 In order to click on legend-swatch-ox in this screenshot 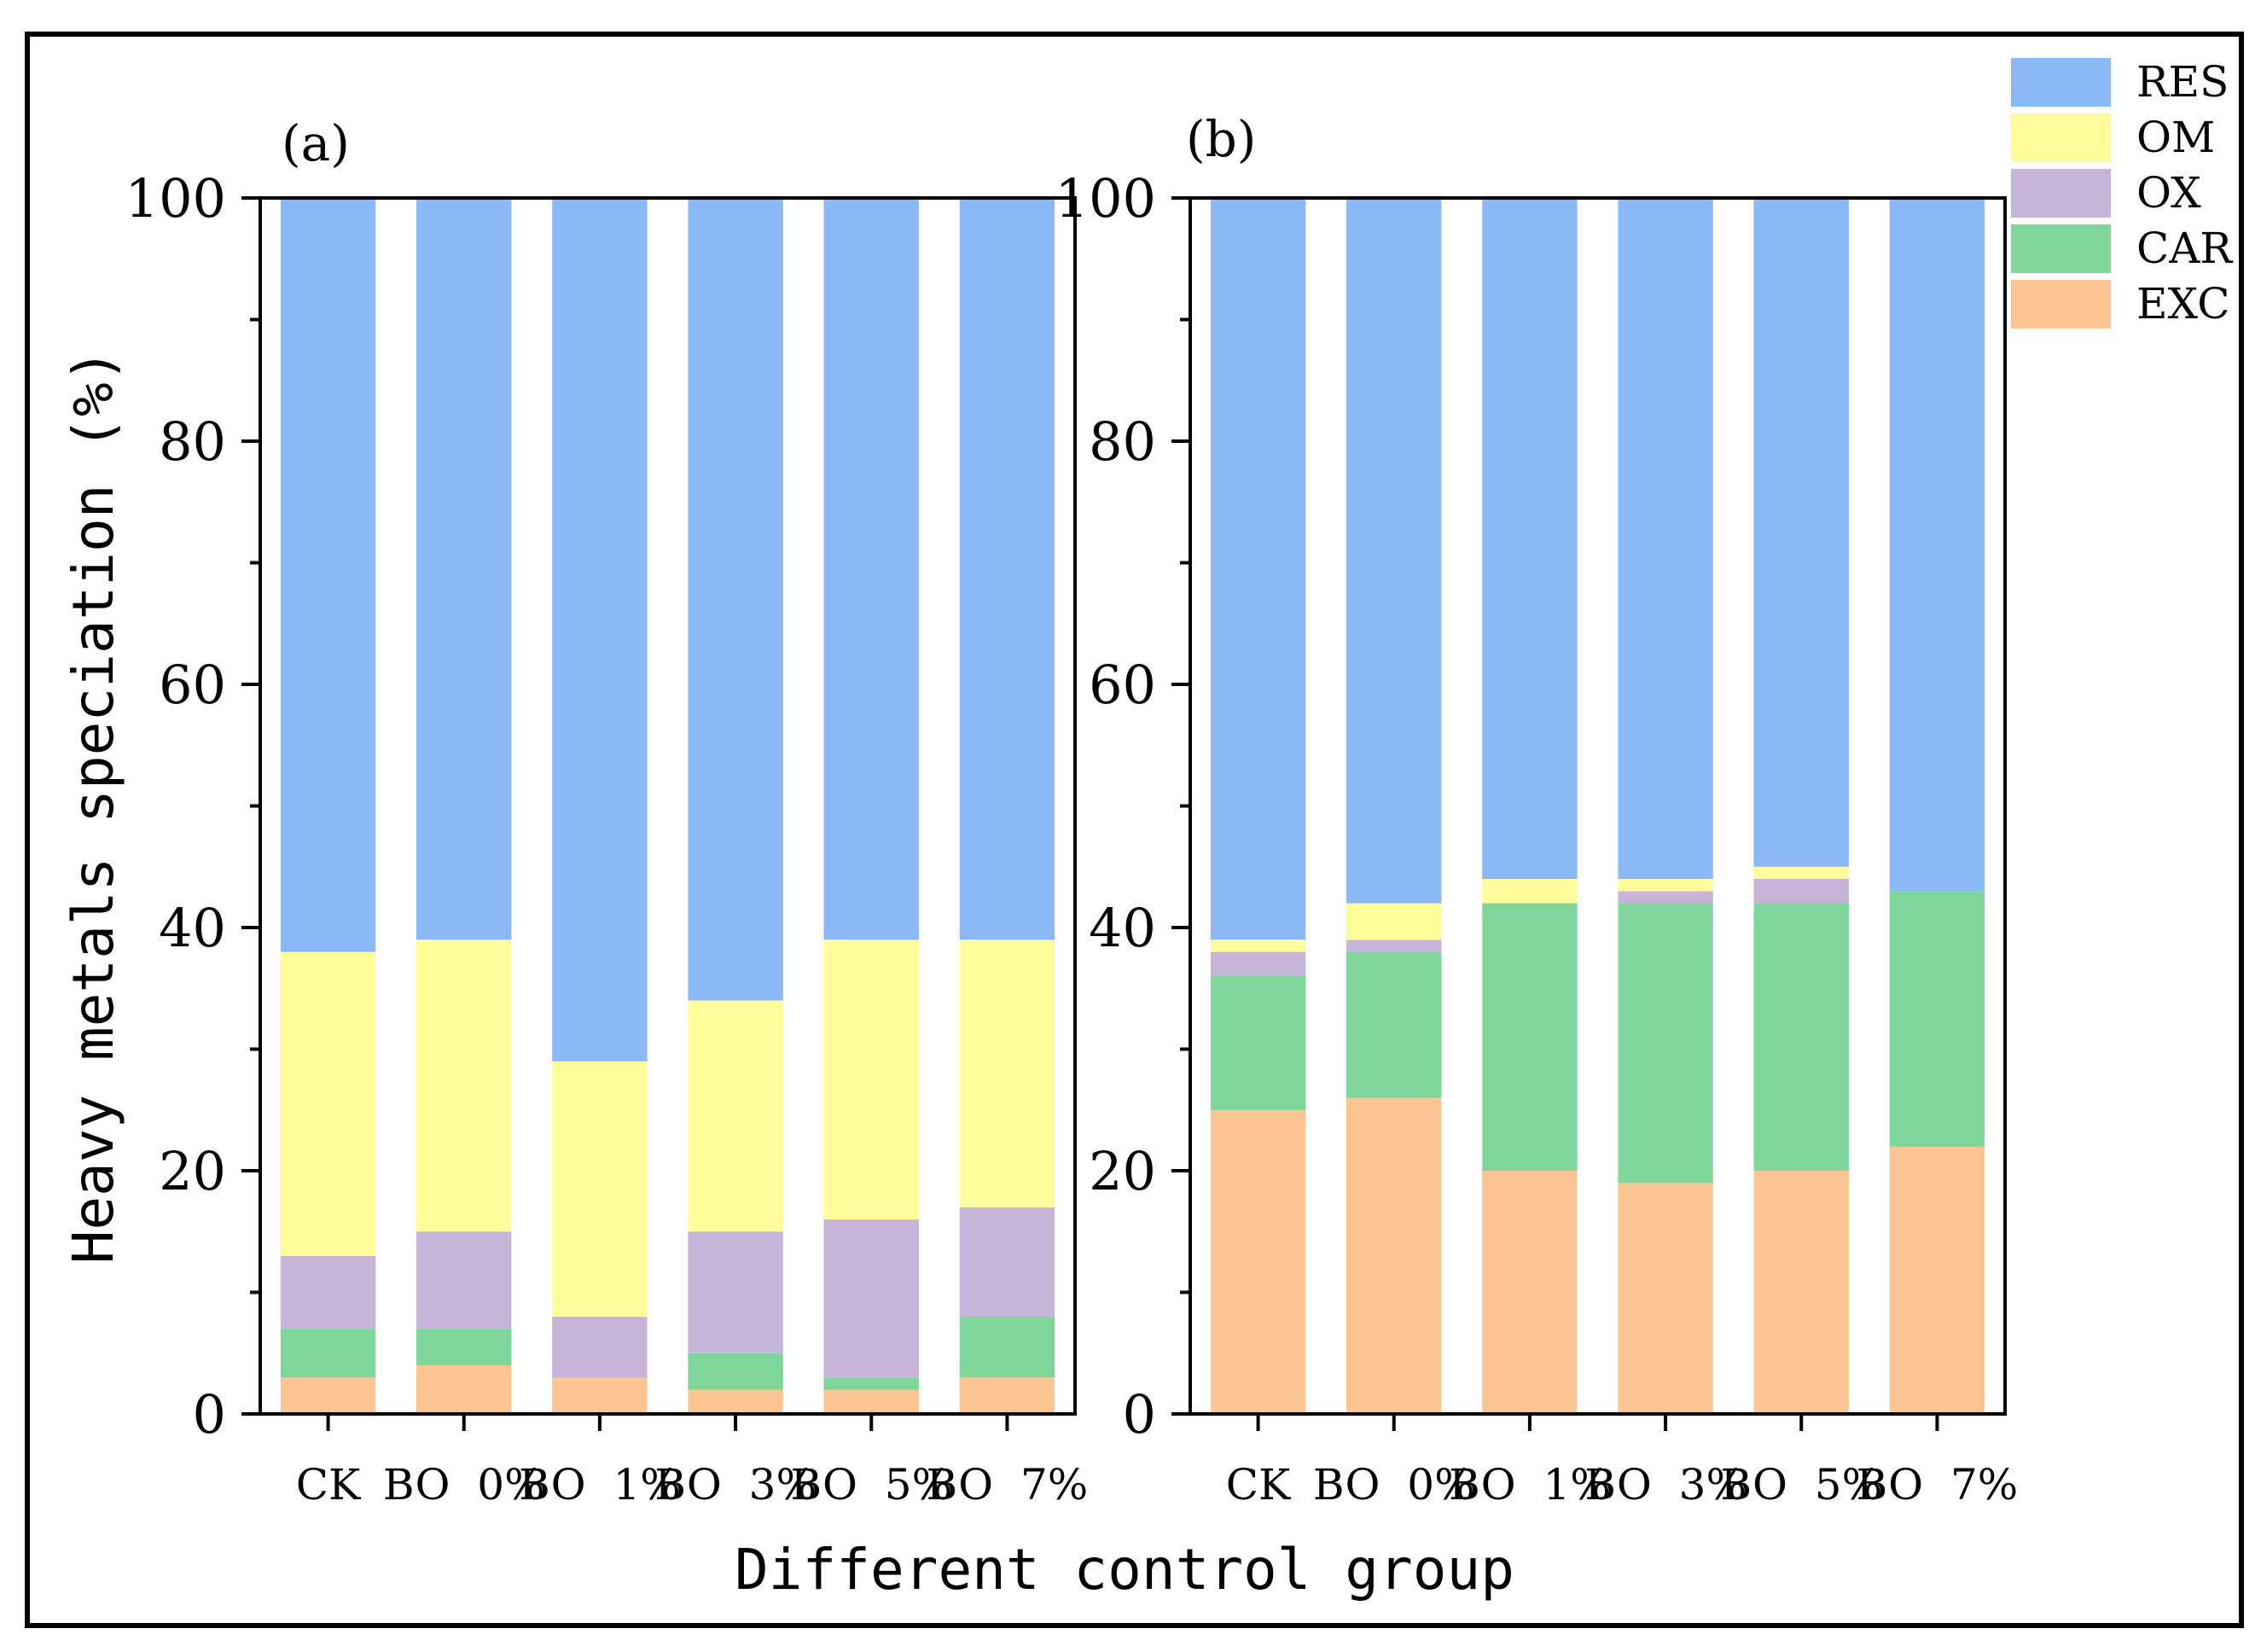, I will do `click(2061, 193)`.